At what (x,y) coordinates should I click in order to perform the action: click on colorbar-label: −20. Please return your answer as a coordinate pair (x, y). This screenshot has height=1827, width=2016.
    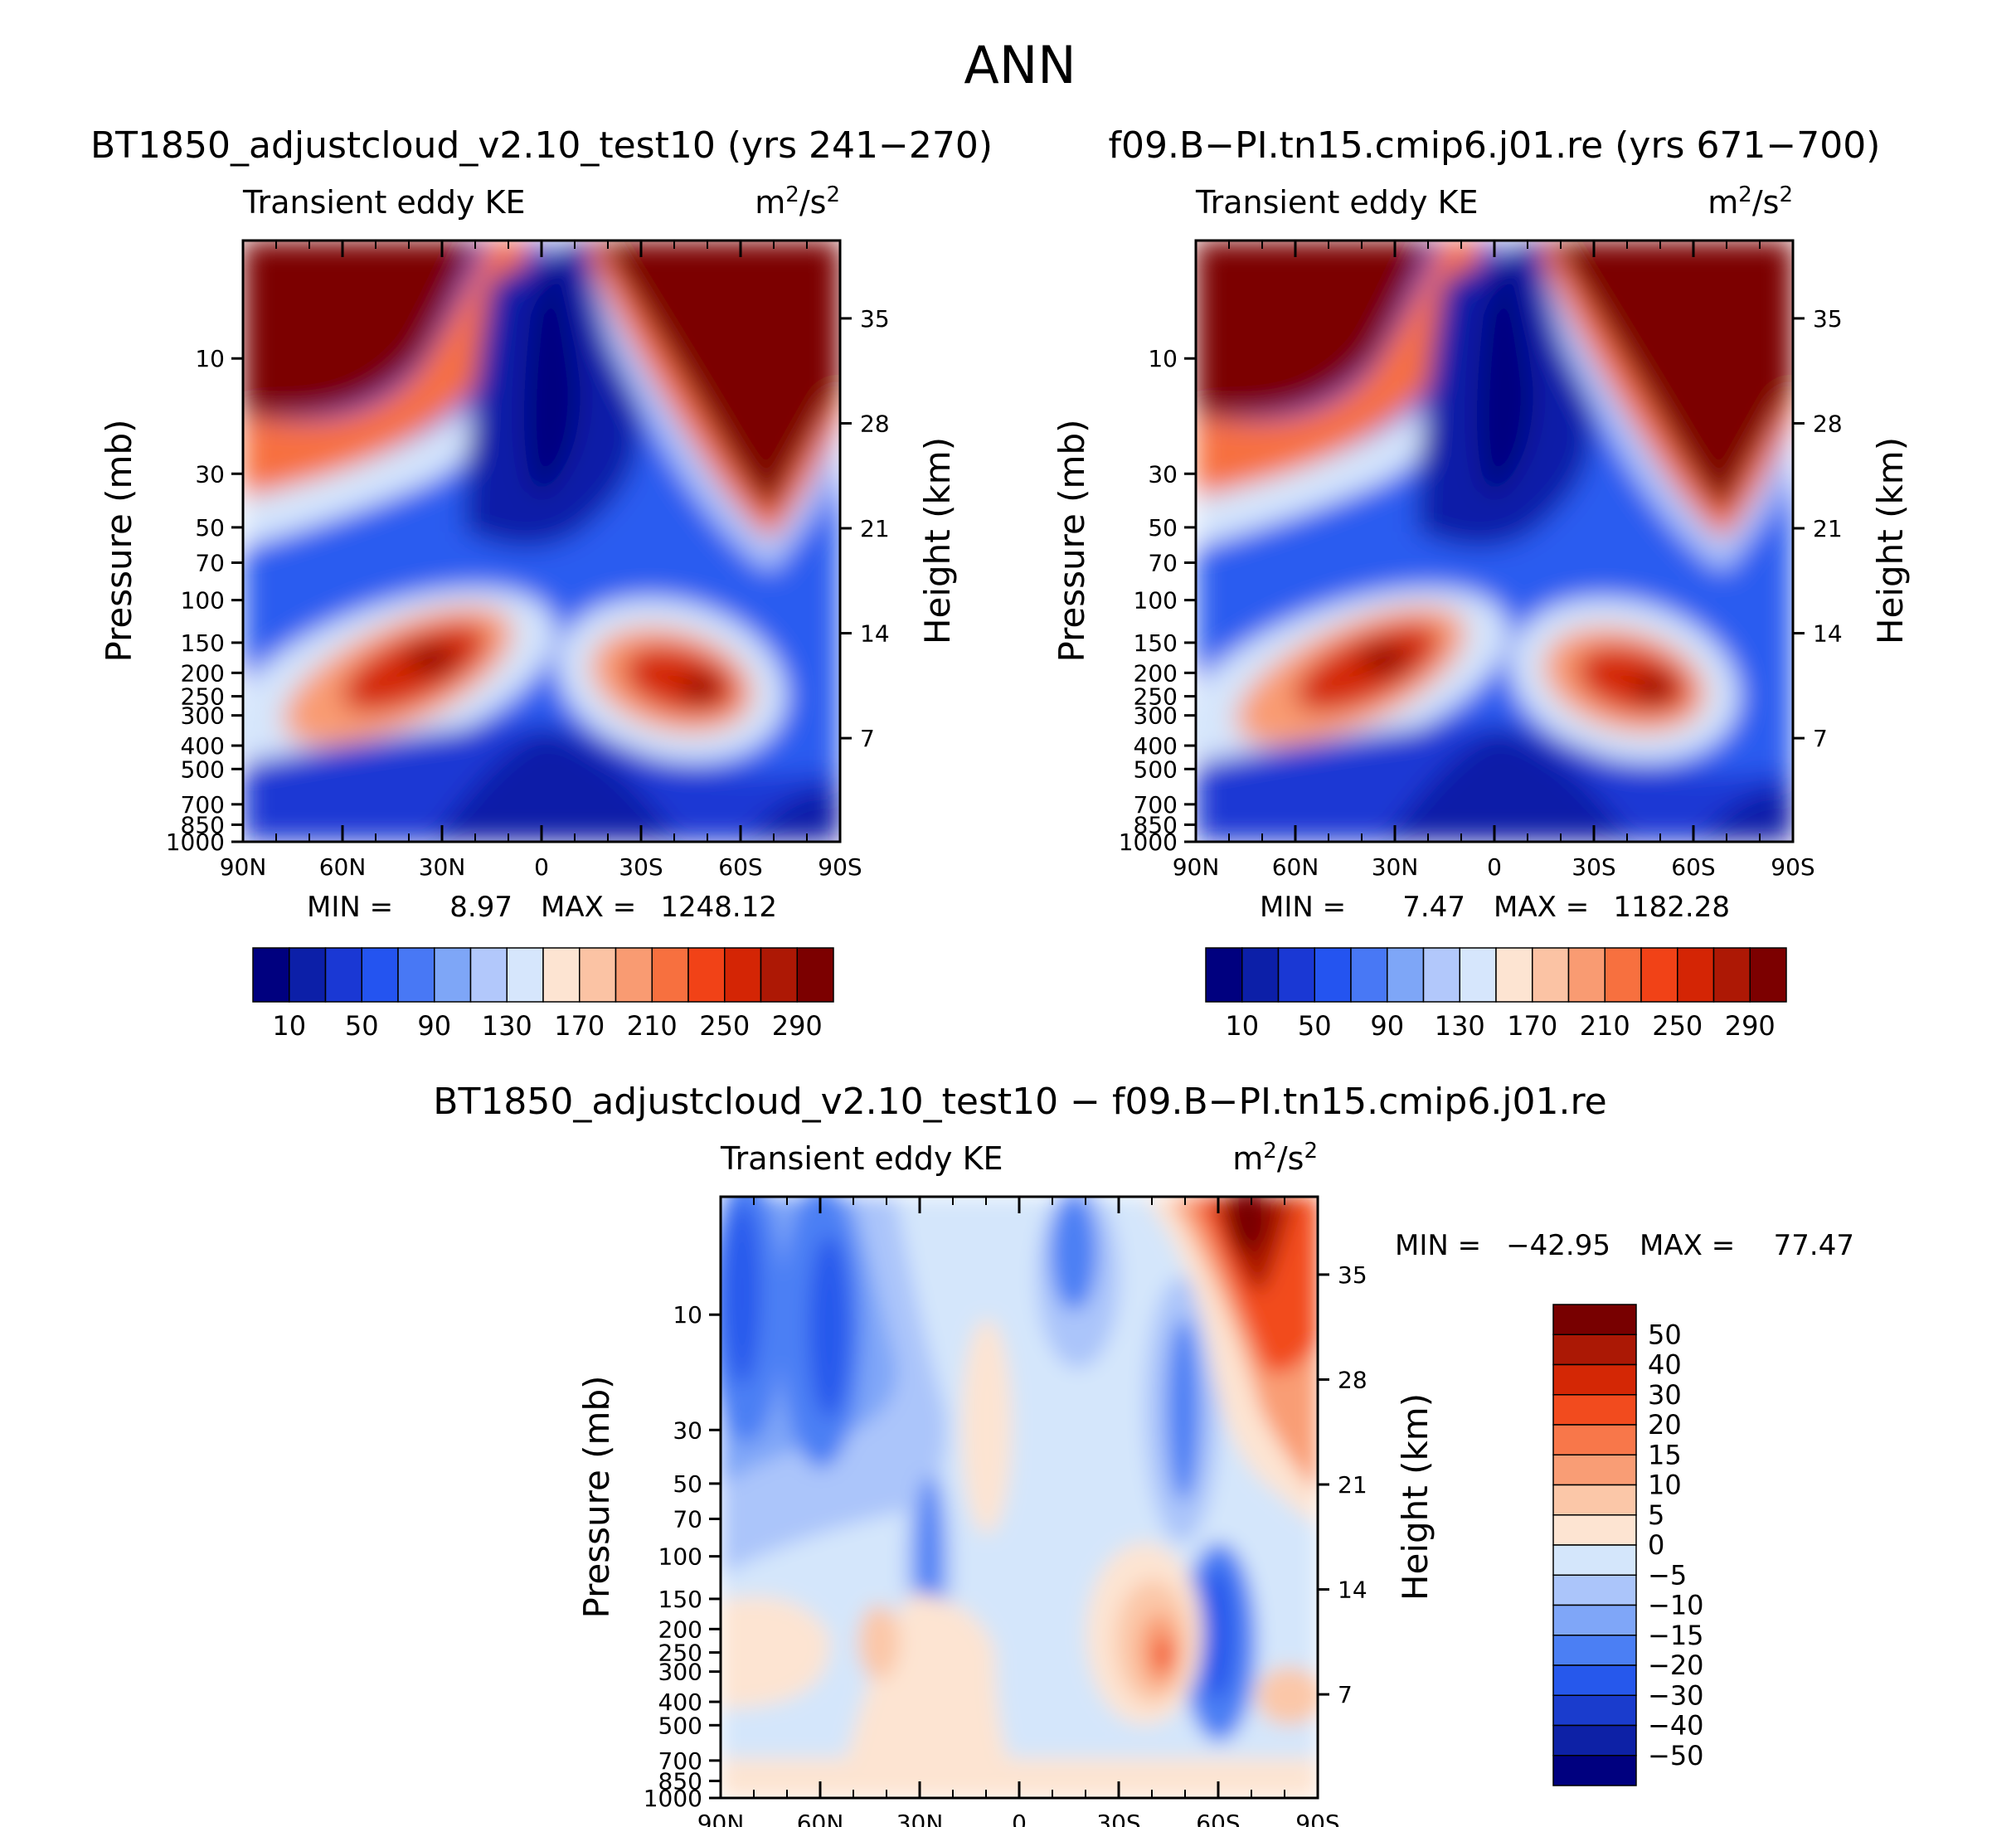
    Looking at the image, I should click on (1676, 1665).